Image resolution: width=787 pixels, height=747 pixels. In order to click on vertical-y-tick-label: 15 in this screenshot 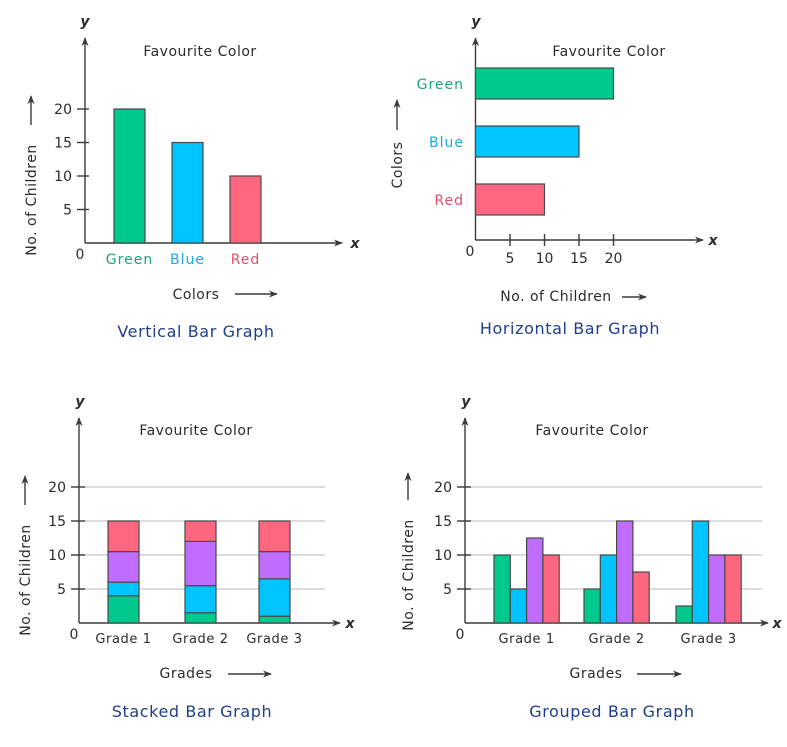, I will do `click(63, 144)`.